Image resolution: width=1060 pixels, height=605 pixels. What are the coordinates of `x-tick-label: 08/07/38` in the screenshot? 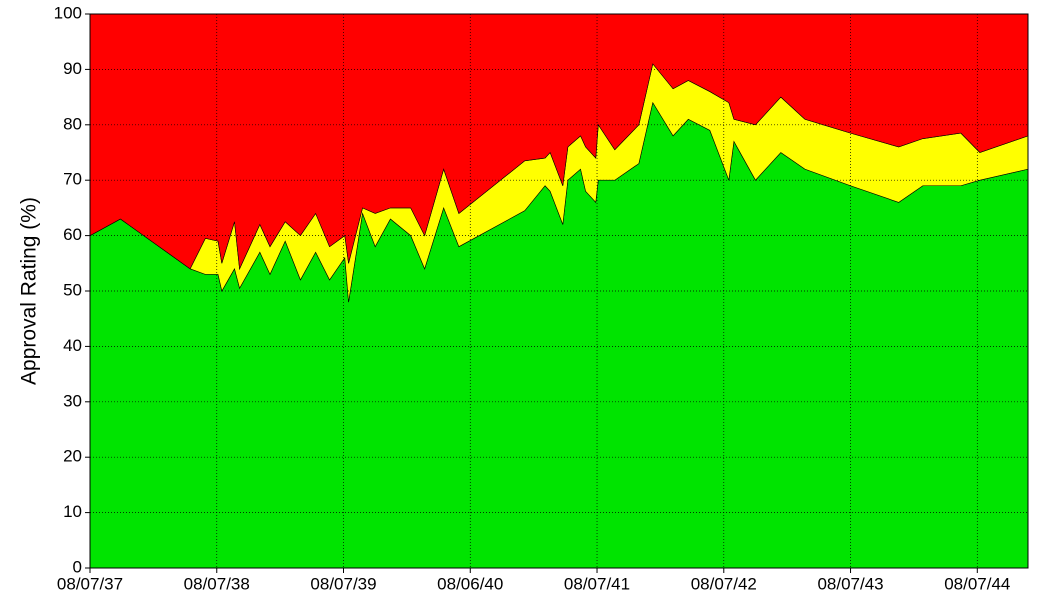 It's located at (217, 583).